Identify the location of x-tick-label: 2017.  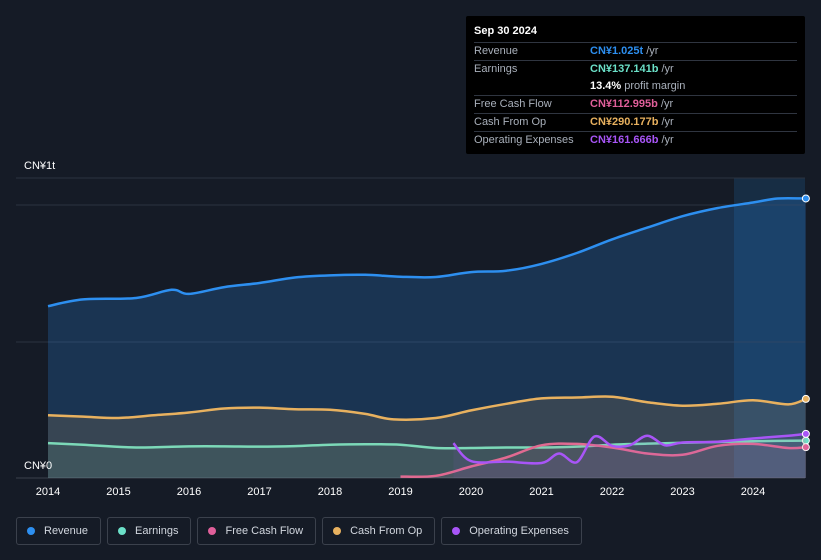
(259, 492).